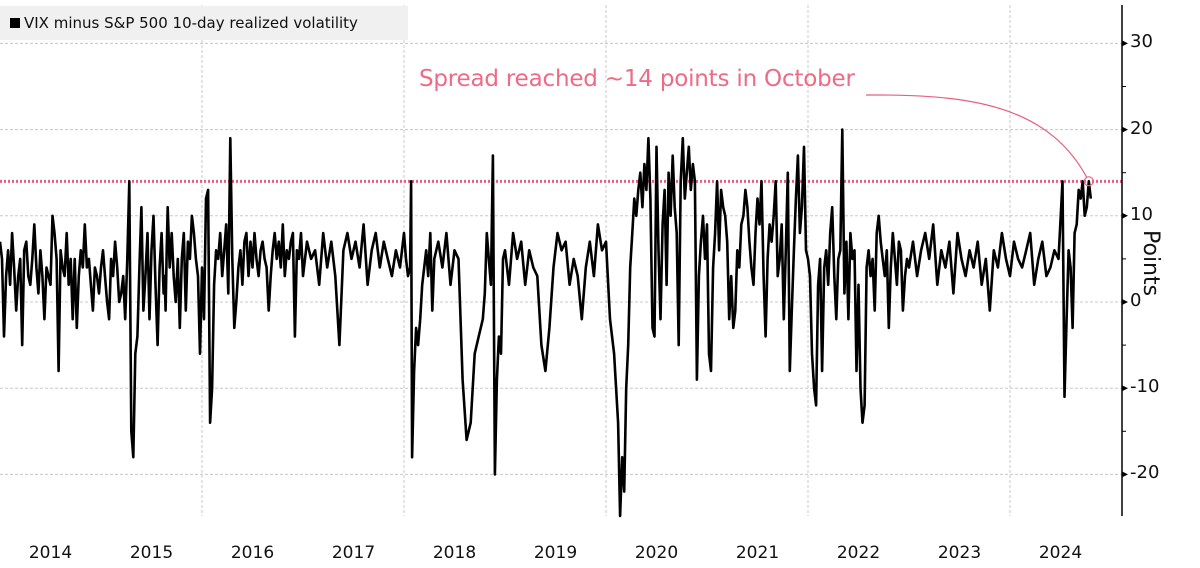 This screenshot has width=1200, height=568. I want to click on x-tick-label: 2021, so click(757, 553).